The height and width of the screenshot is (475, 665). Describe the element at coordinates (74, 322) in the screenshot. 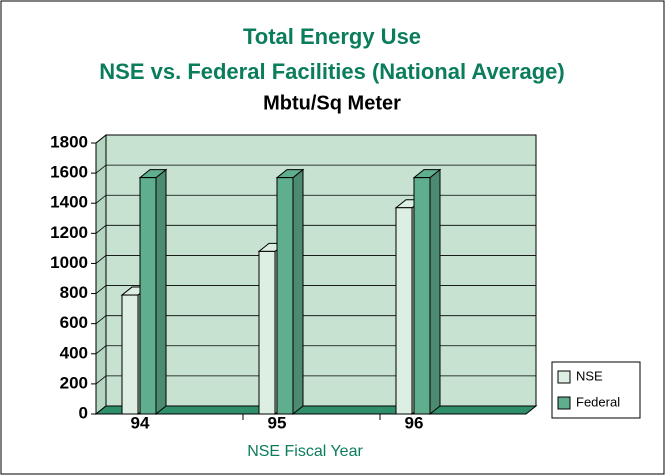

I see `y-tick-label: 600` at that location.